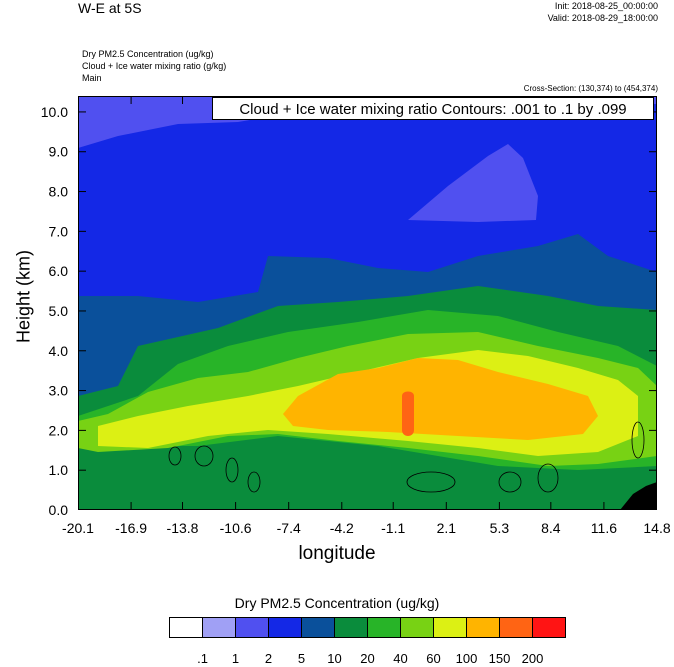  Describe the element at coordinates (656, 528) in the screenshot. I see `x-tick-label: 14.8` at that location.